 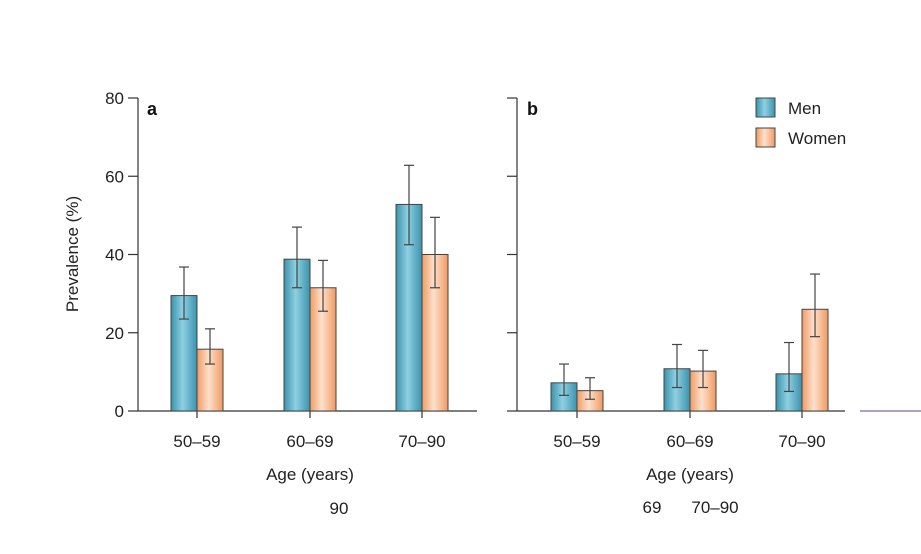 What do you see at coordinates (765, 137) in the screenshot?
I see `legend-women-swatch` at bounding box center [765, 137].